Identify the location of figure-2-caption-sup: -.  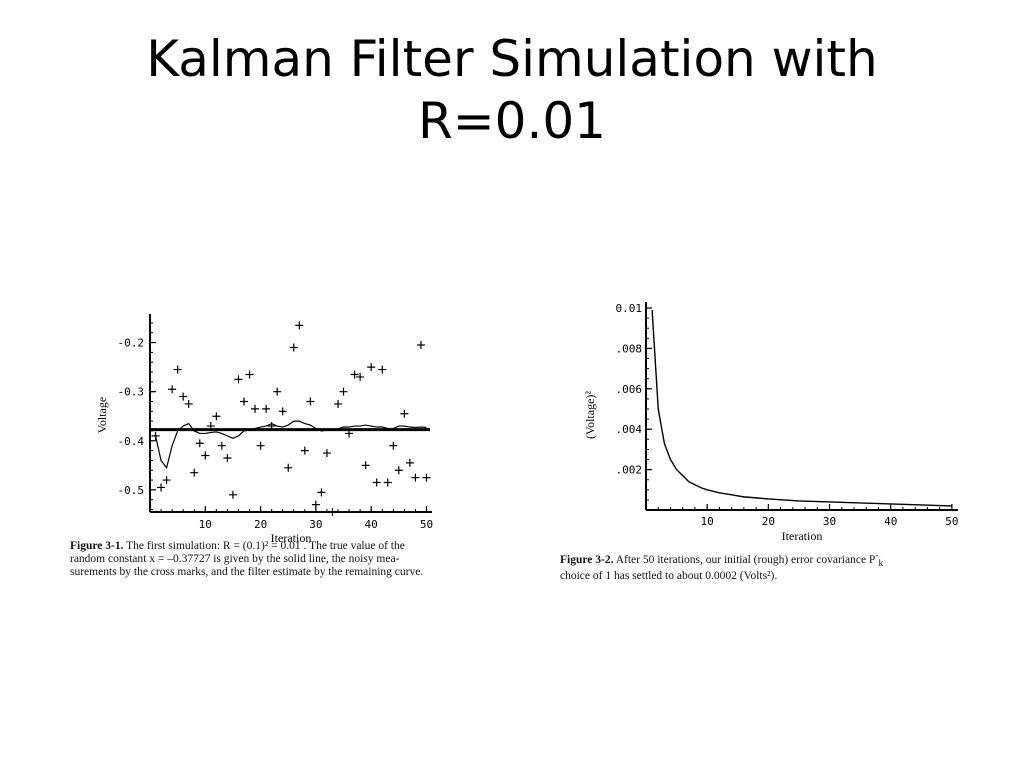
(877, 555).